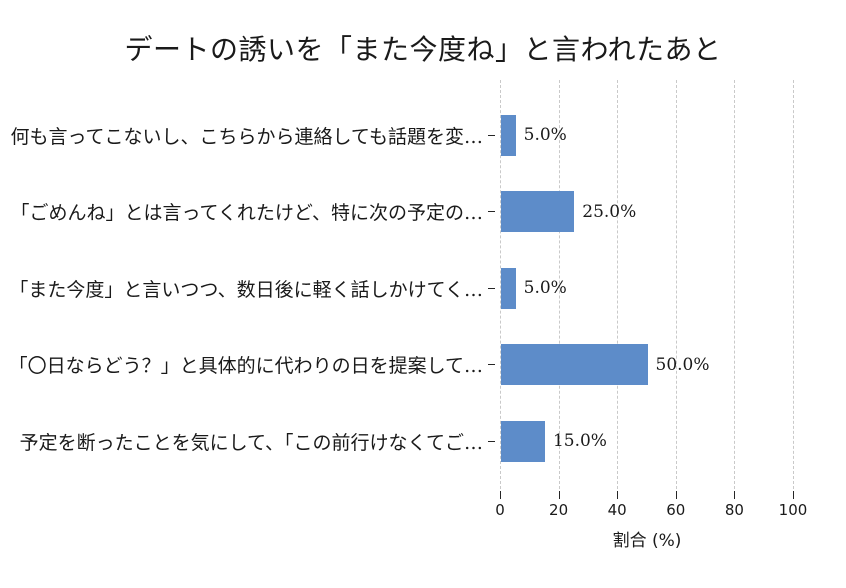  What do you see at coordinates (676, 510) in the screenshot?
I see `x-tick-label: 60` at bounding box center [676, 510].